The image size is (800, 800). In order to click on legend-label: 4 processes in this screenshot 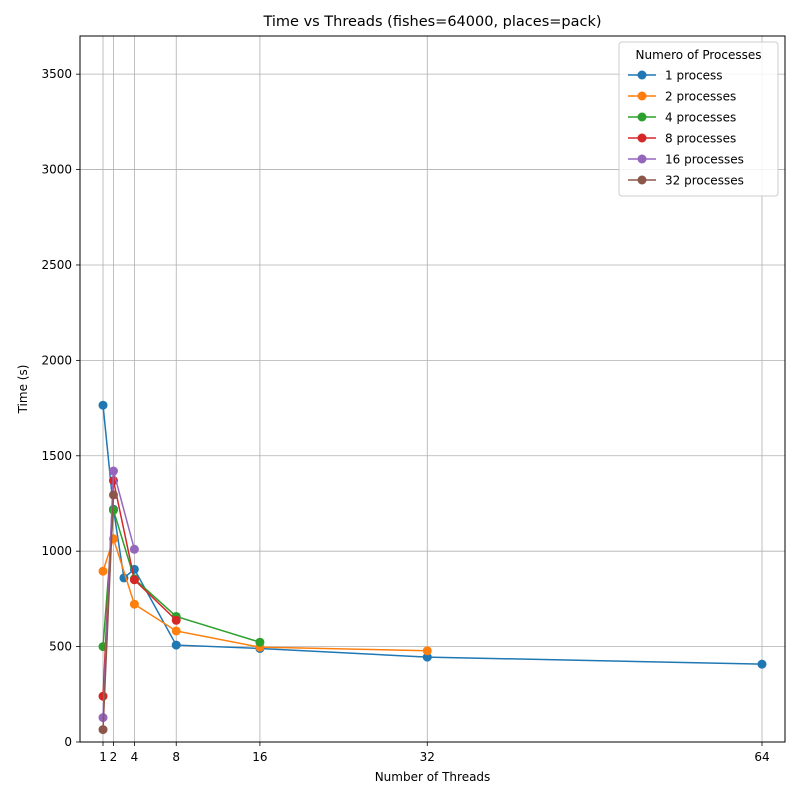, I will do `click(700, 118)`.